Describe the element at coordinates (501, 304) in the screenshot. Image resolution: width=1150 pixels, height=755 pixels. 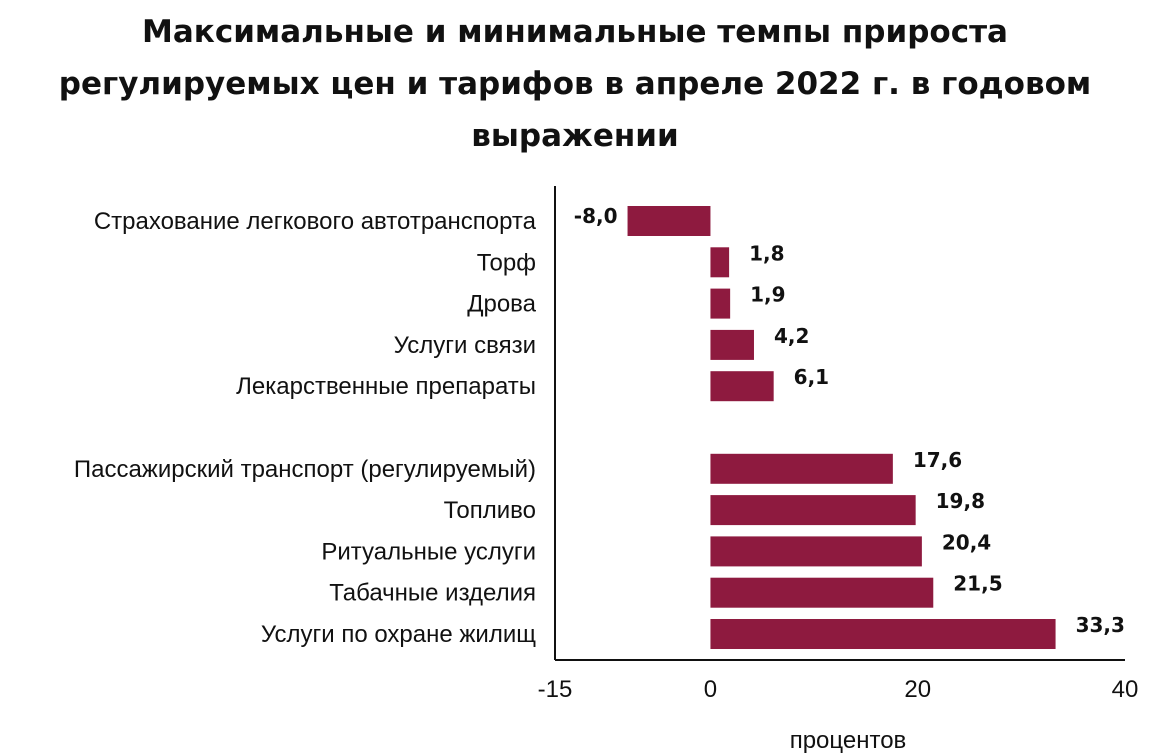
I see `category-label: Дрова` at that location.